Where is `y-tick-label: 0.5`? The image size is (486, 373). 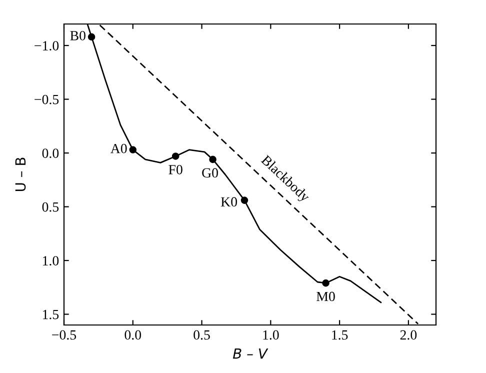
y-tick-label: 0.5 is located at coordinates (50, 207).